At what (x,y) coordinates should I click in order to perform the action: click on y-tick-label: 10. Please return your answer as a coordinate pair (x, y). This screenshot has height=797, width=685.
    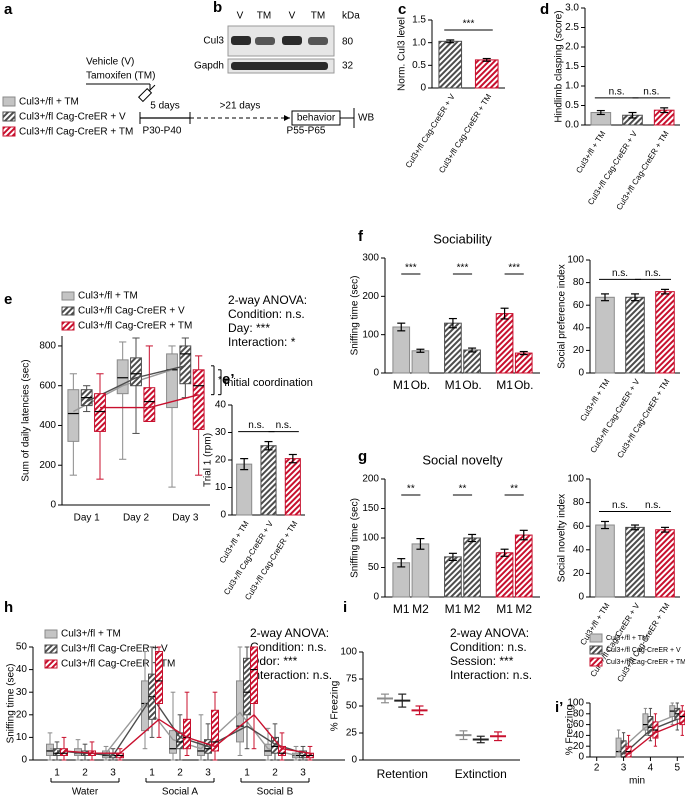
    Looking at the image, I should click on (221, 487).